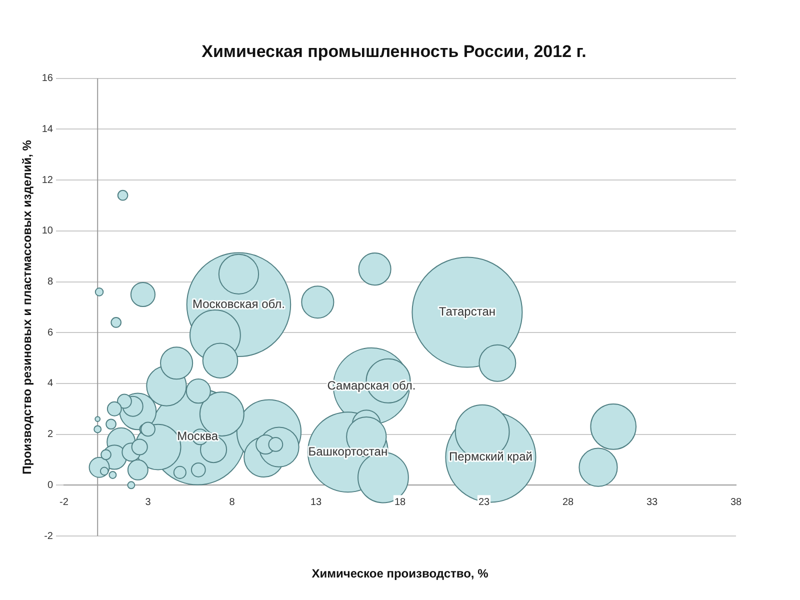 This screenshot has height=600, width=800. Describe the element at coordinates (652, 502) in the screenshot. I see `x-tick-label: 33` at that location.